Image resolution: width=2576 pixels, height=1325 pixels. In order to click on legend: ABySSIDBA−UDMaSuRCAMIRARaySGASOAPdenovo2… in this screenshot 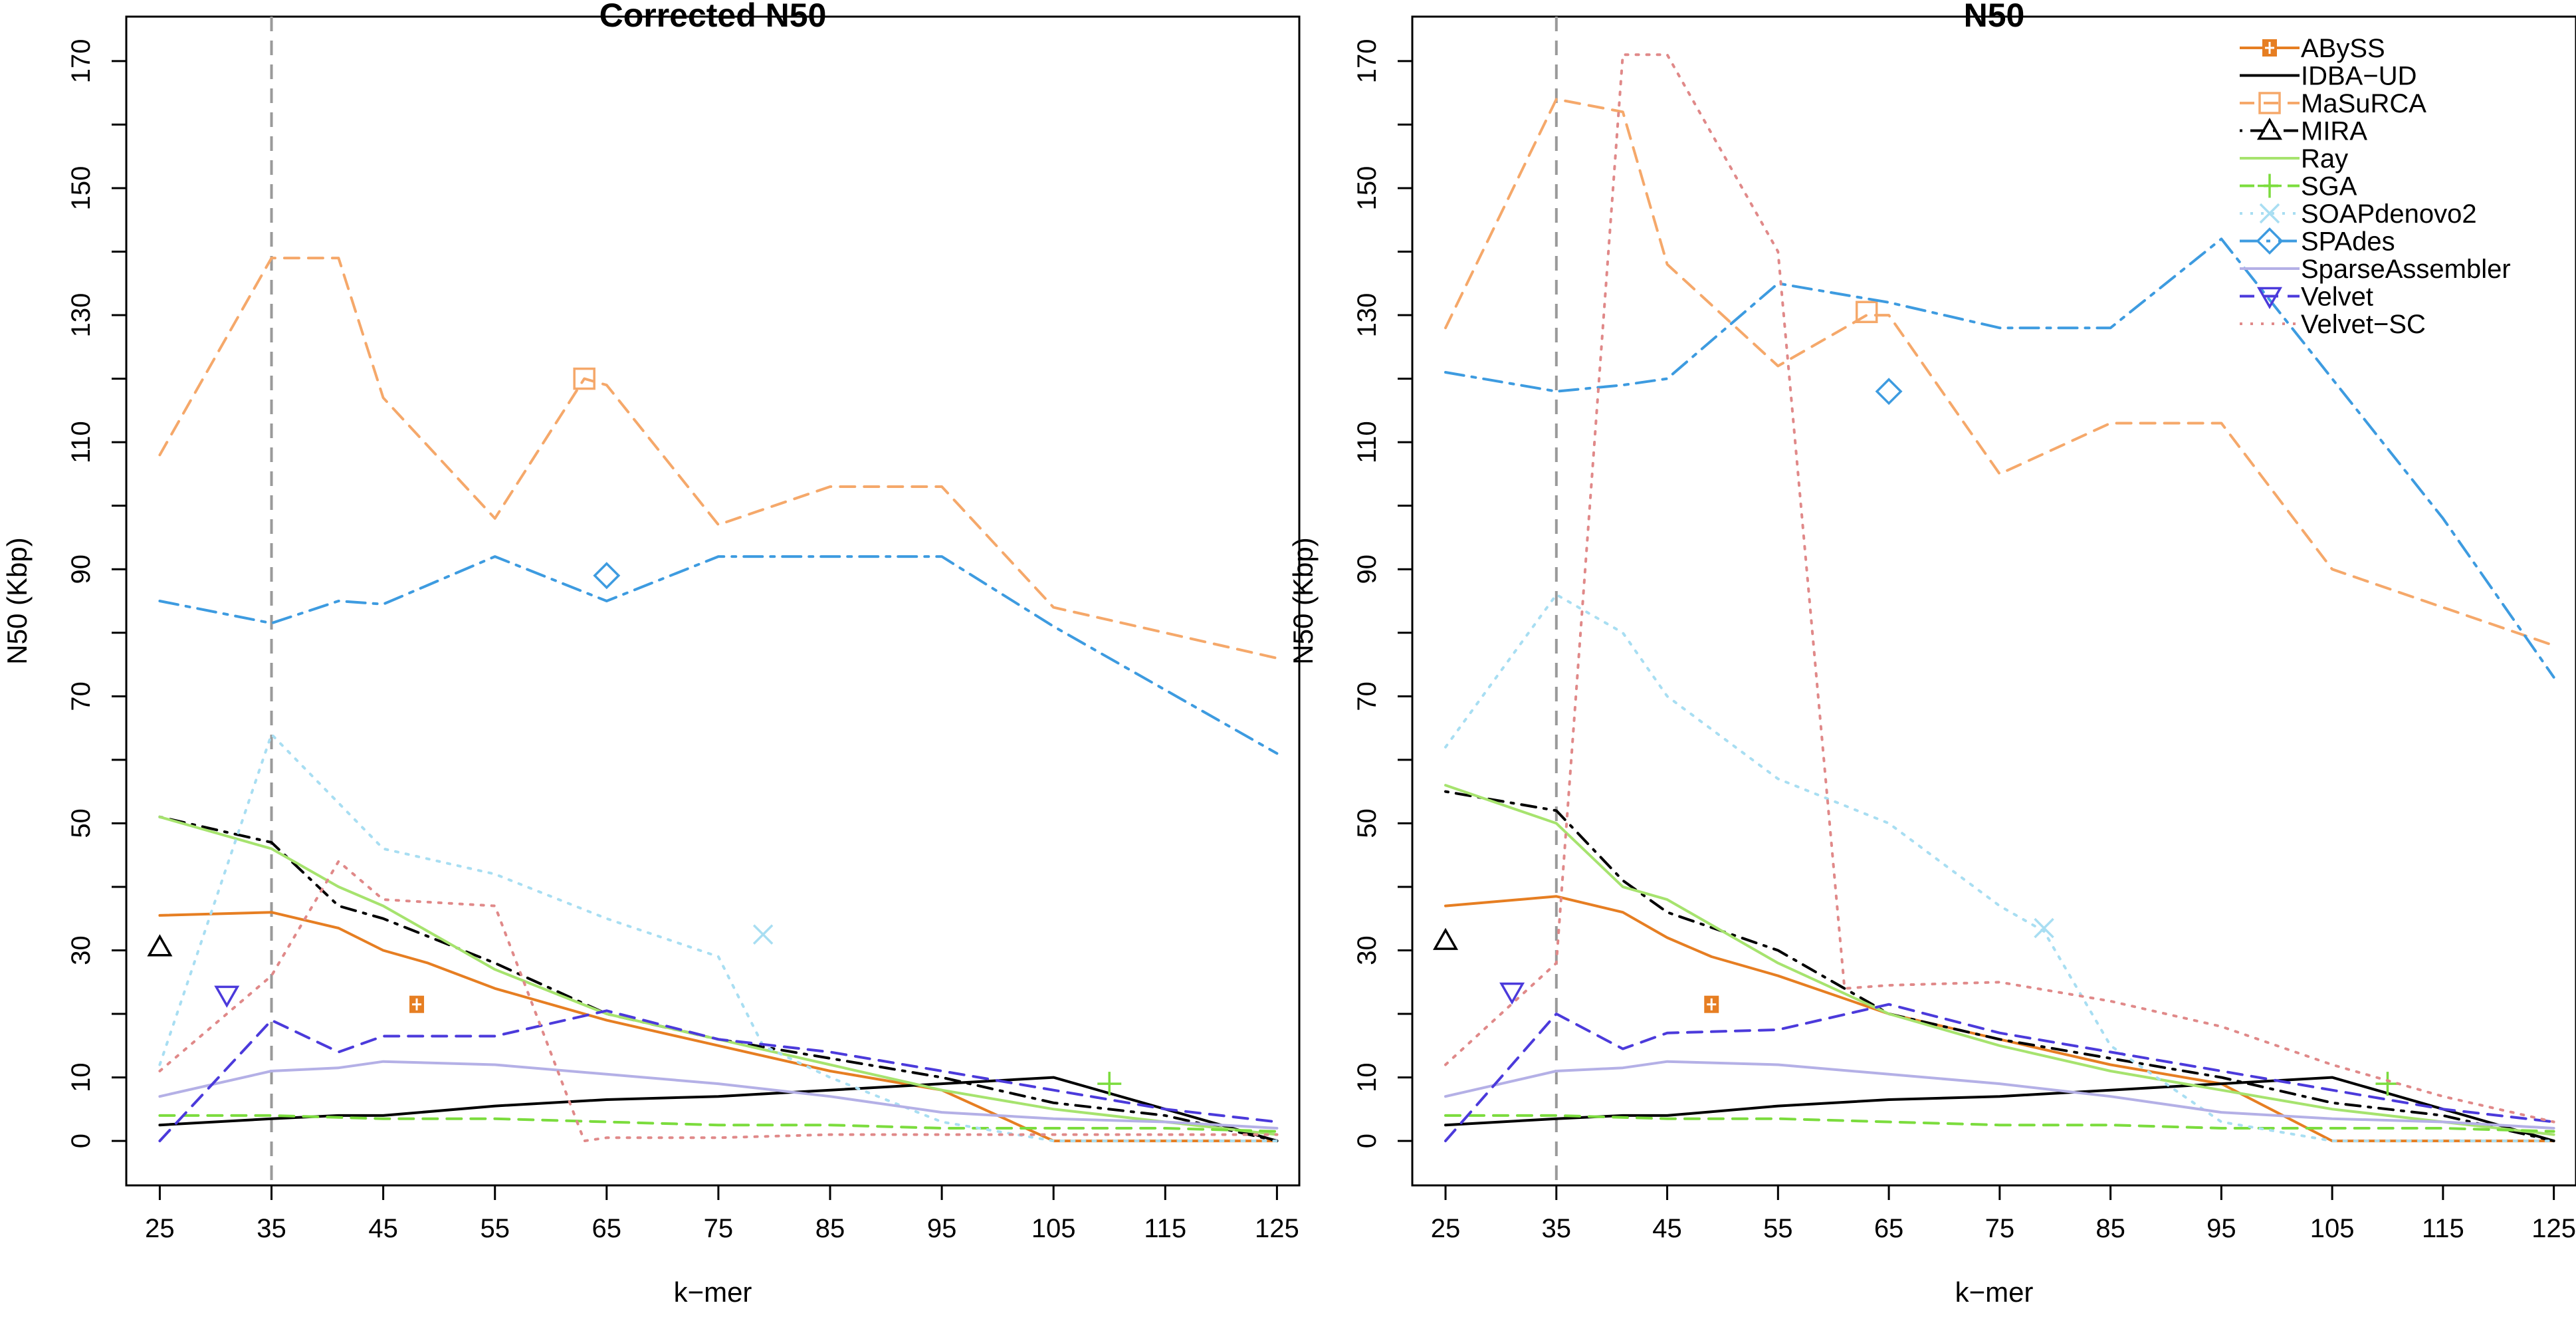, I will do `click(2375, 186)`.